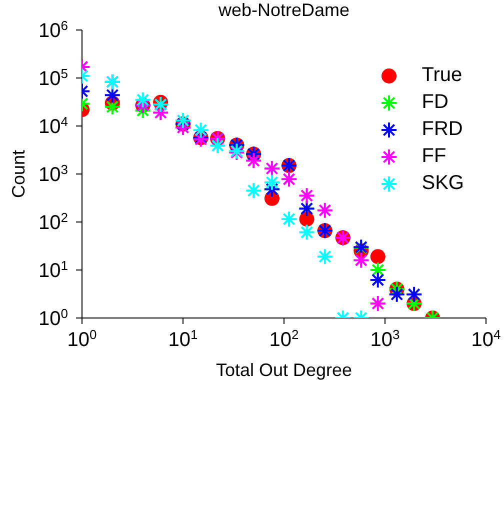 This screenshot has width=504, height=516. What do you see at coordinates (284, 370) in the screenshot?
I see `x-axis-title: Total Out Degree` at bounding box center [284, 370].